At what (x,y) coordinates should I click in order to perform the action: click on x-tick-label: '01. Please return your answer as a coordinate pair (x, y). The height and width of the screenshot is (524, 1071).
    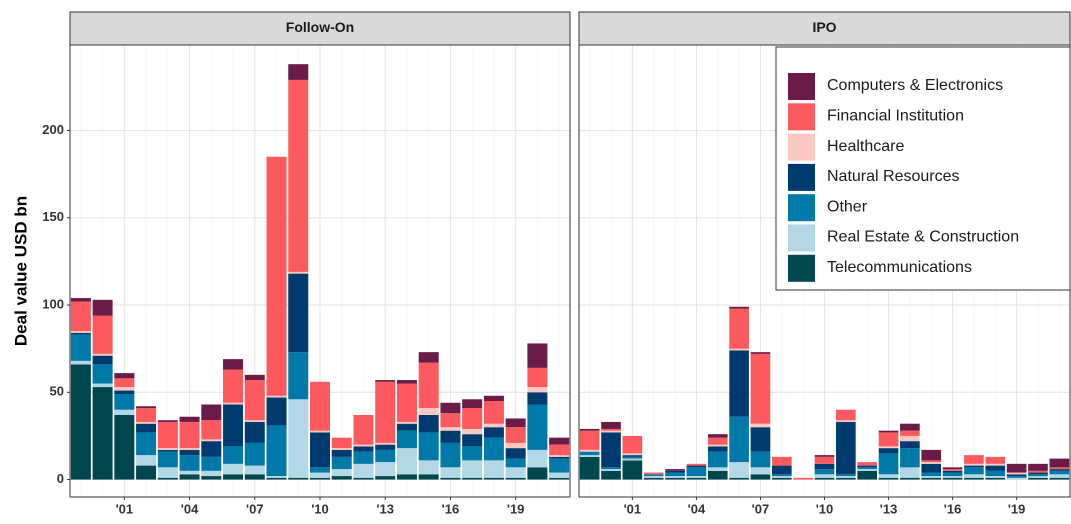
    Looking at the image, I should click on (633, 508).